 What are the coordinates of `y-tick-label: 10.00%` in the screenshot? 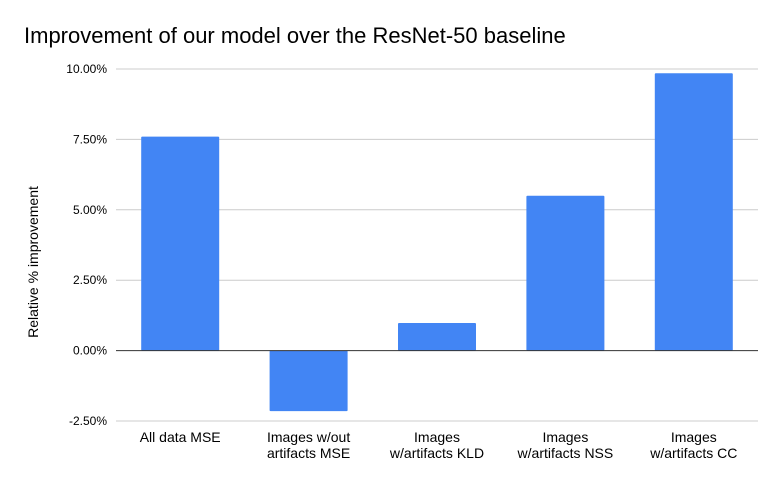 It's located at (86, 69).